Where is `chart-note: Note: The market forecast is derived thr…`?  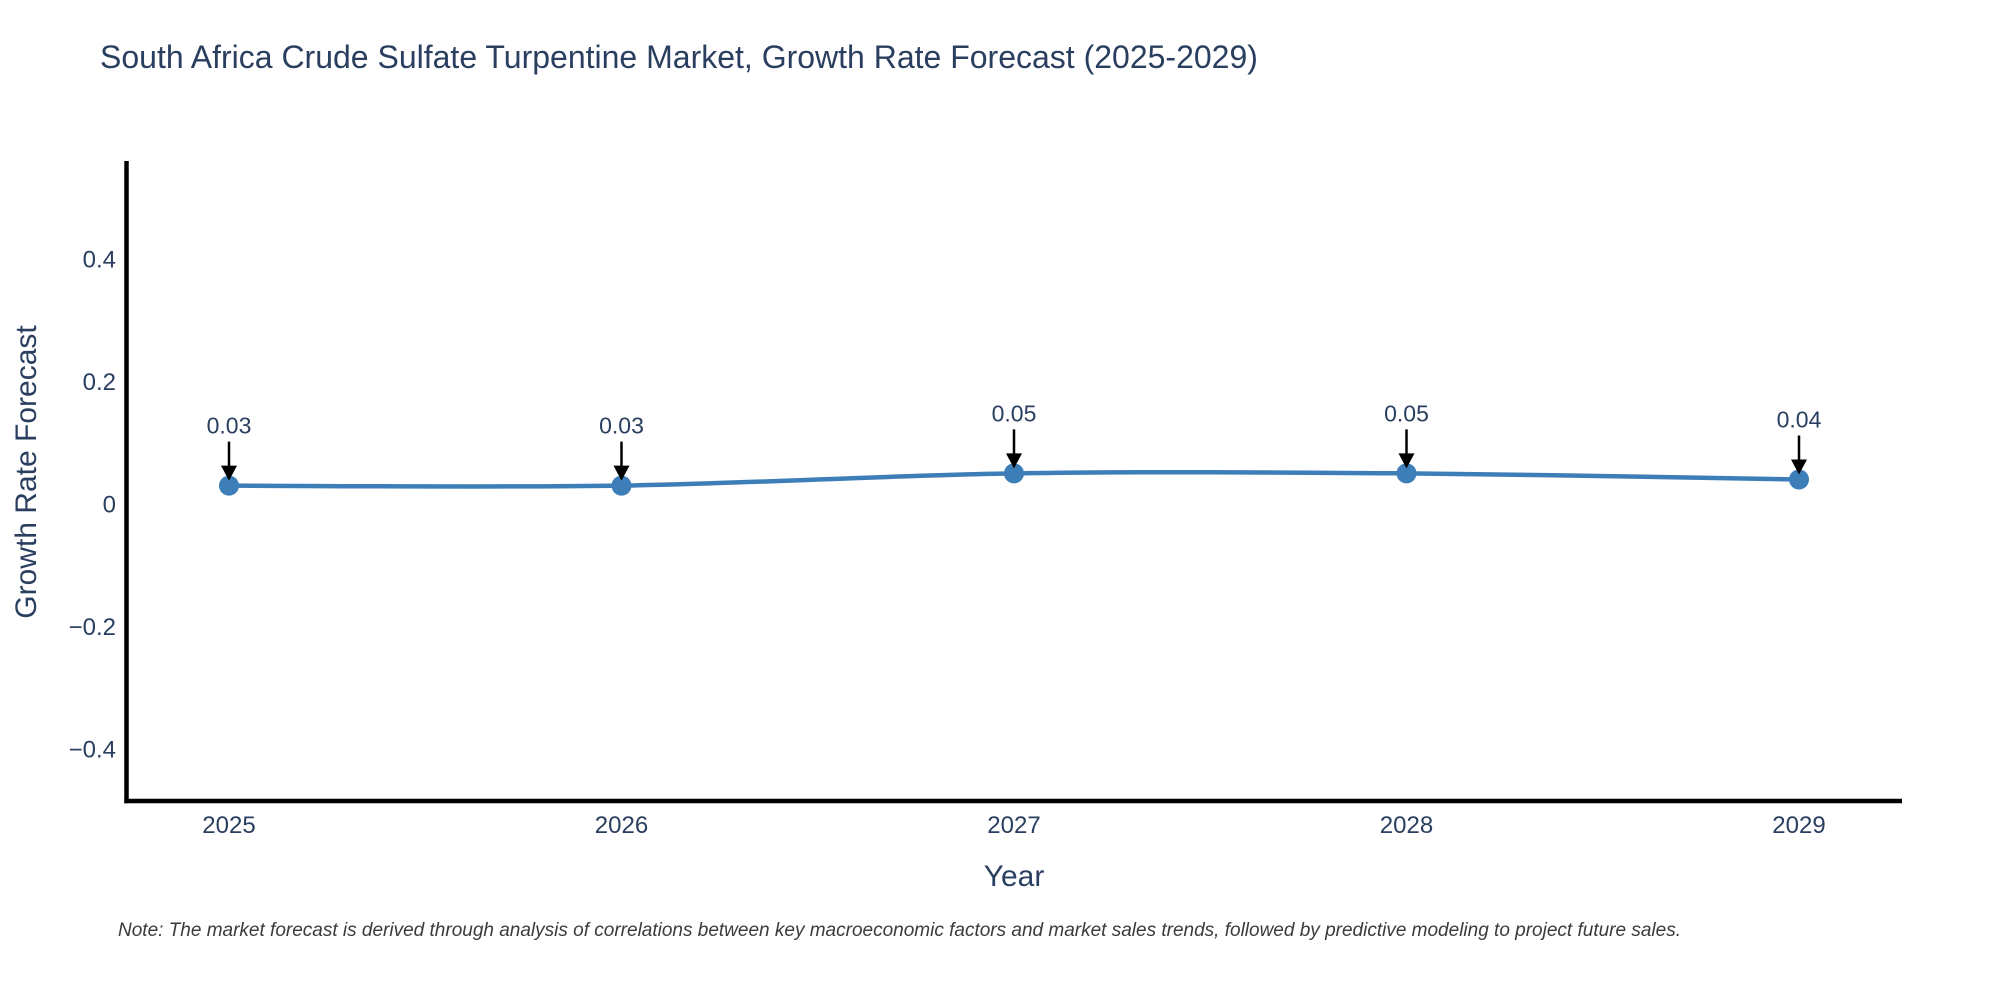
chart-note: Note: The market forecast is derived thr… is located at coordinates (899, 930).